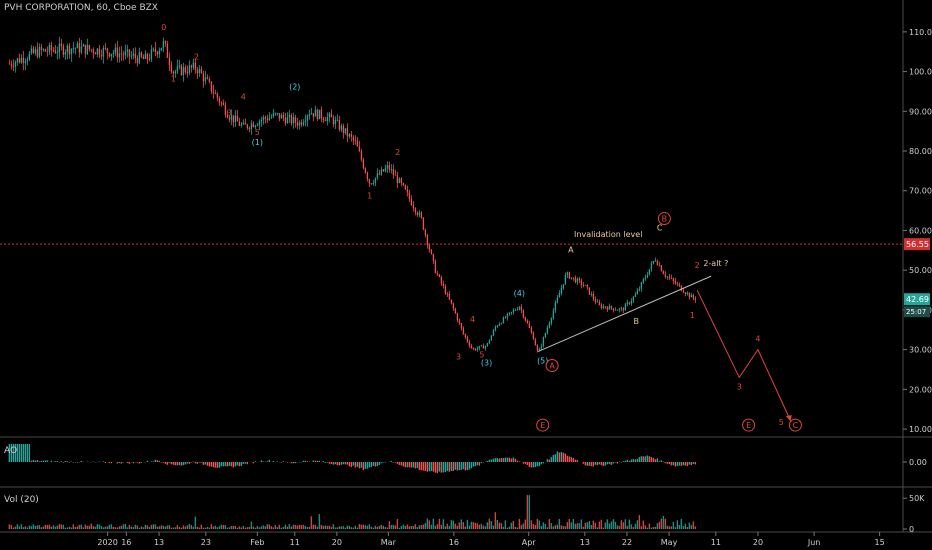 The image size is (932, 550). I want to click on x-tick-label: 16, so click(454, 542).